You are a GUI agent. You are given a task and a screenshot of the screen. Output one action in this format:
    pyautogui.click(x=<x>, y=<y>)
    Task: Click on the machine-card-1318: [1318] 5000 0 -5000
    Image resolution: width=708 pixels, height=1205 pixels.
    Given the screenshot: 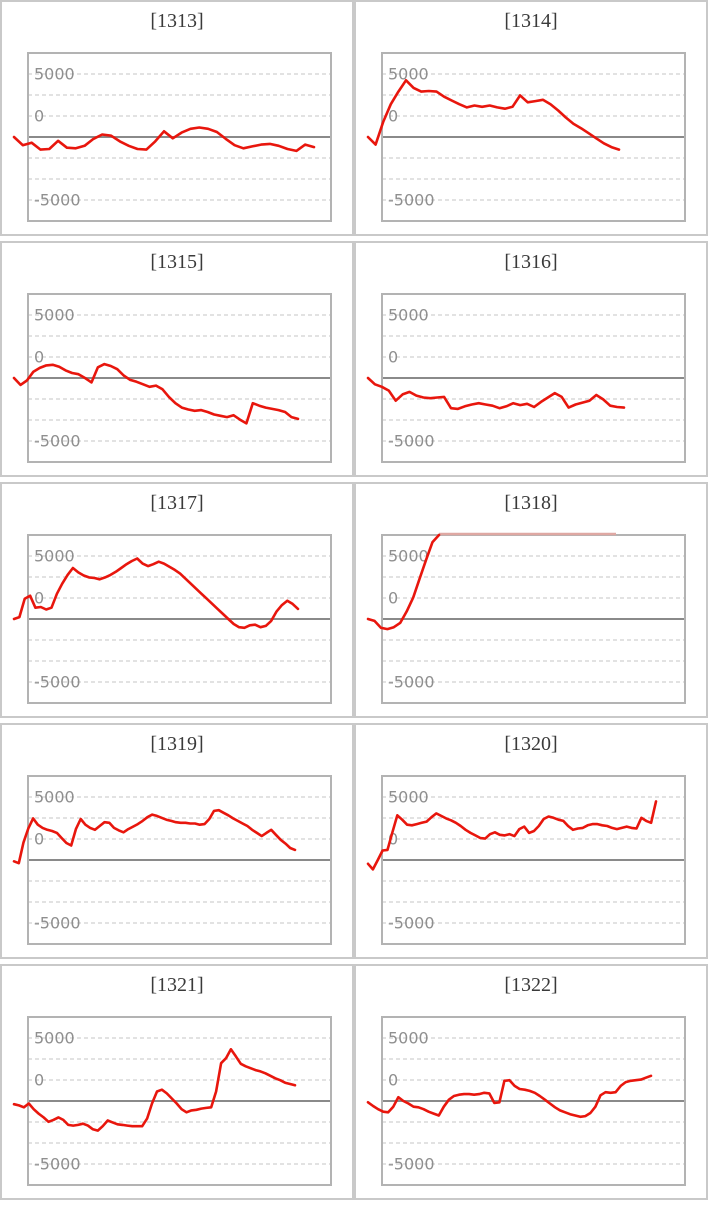 What is the action you would take?
    pyautogui.click(x=531, y=600)
    